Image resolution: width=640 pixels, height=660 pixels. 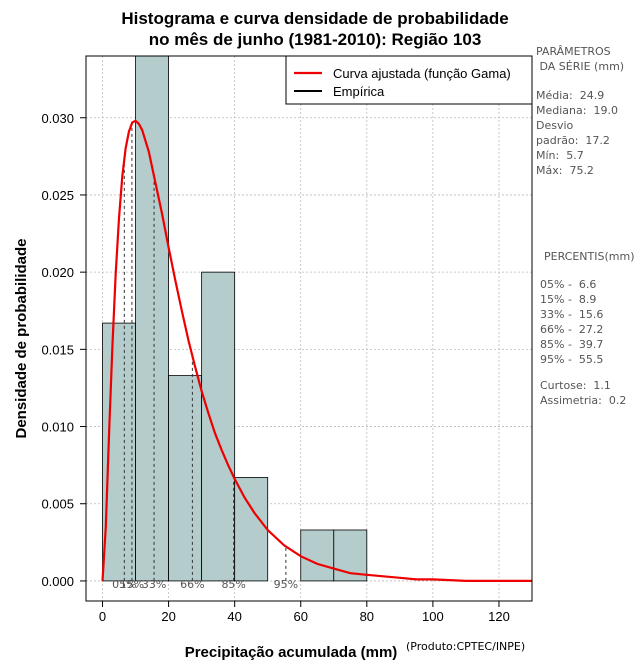 What do you see at coordinates (57, 272) in the screenshot?
I see `y-tick-label: 0.020` at bounding box center [57, 272].